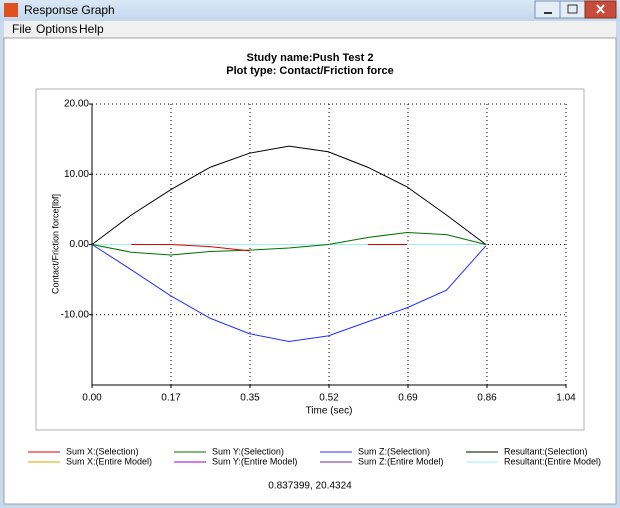 This screenshot has width=620, height=508. I want to click on title-bar, so click(310, 10).